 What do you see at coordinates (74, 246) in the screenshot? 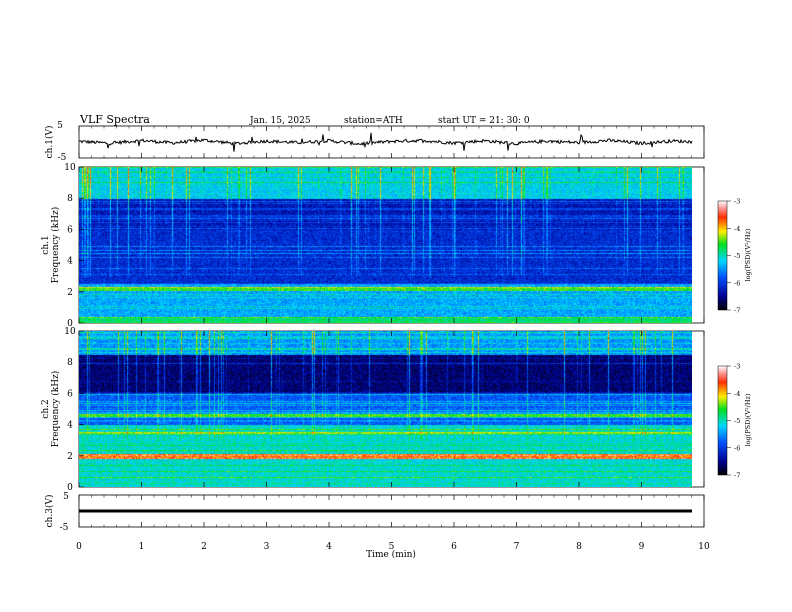
I see `ch1-spec-yticks: 0 2 4 6 8 10` at bounding box center [74, 246].